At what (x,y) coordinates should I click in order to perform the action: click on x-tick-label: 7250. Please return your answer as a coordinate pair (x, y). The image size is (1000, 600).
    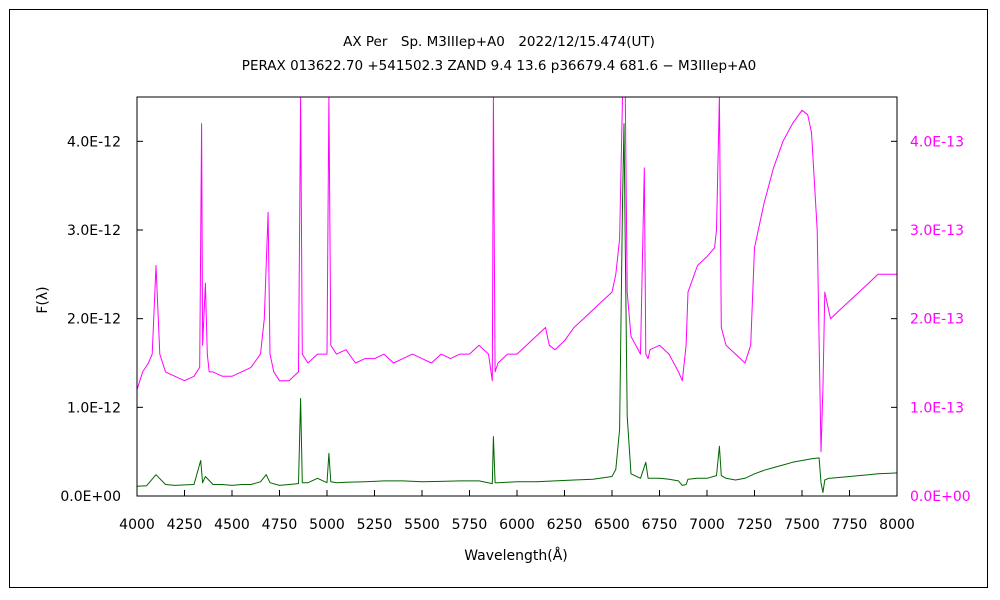
    Looking at the image, I should click on (755, 525).